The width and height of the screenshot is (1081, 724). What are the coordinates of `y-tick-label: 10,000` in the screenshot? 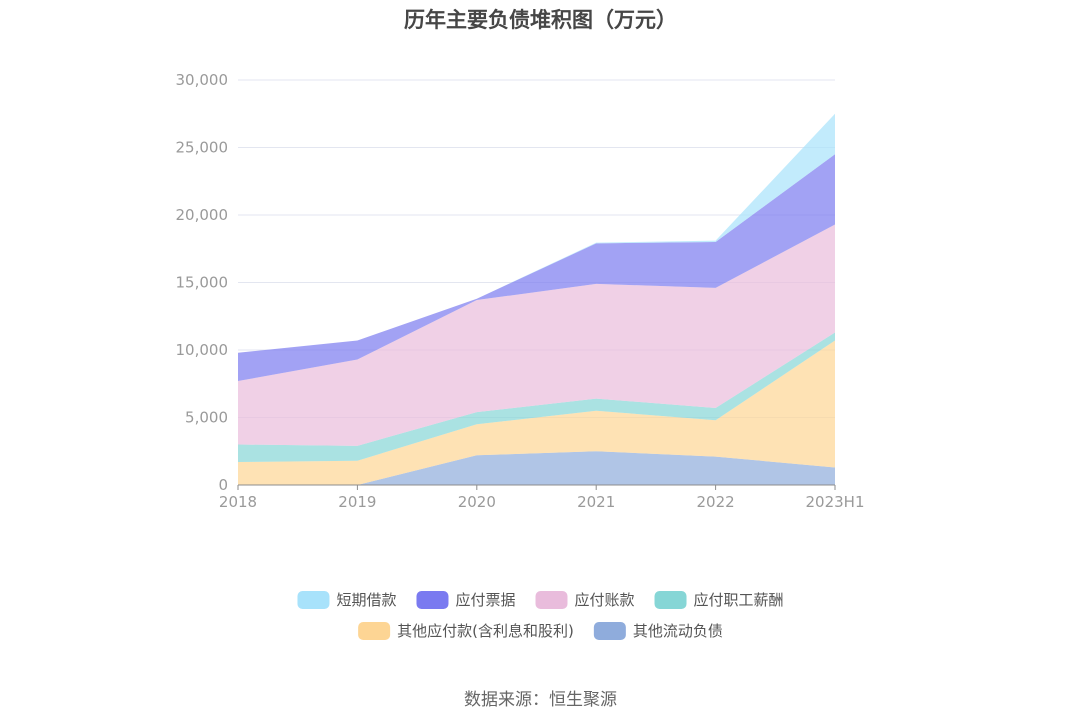 It's located at (202, 350).